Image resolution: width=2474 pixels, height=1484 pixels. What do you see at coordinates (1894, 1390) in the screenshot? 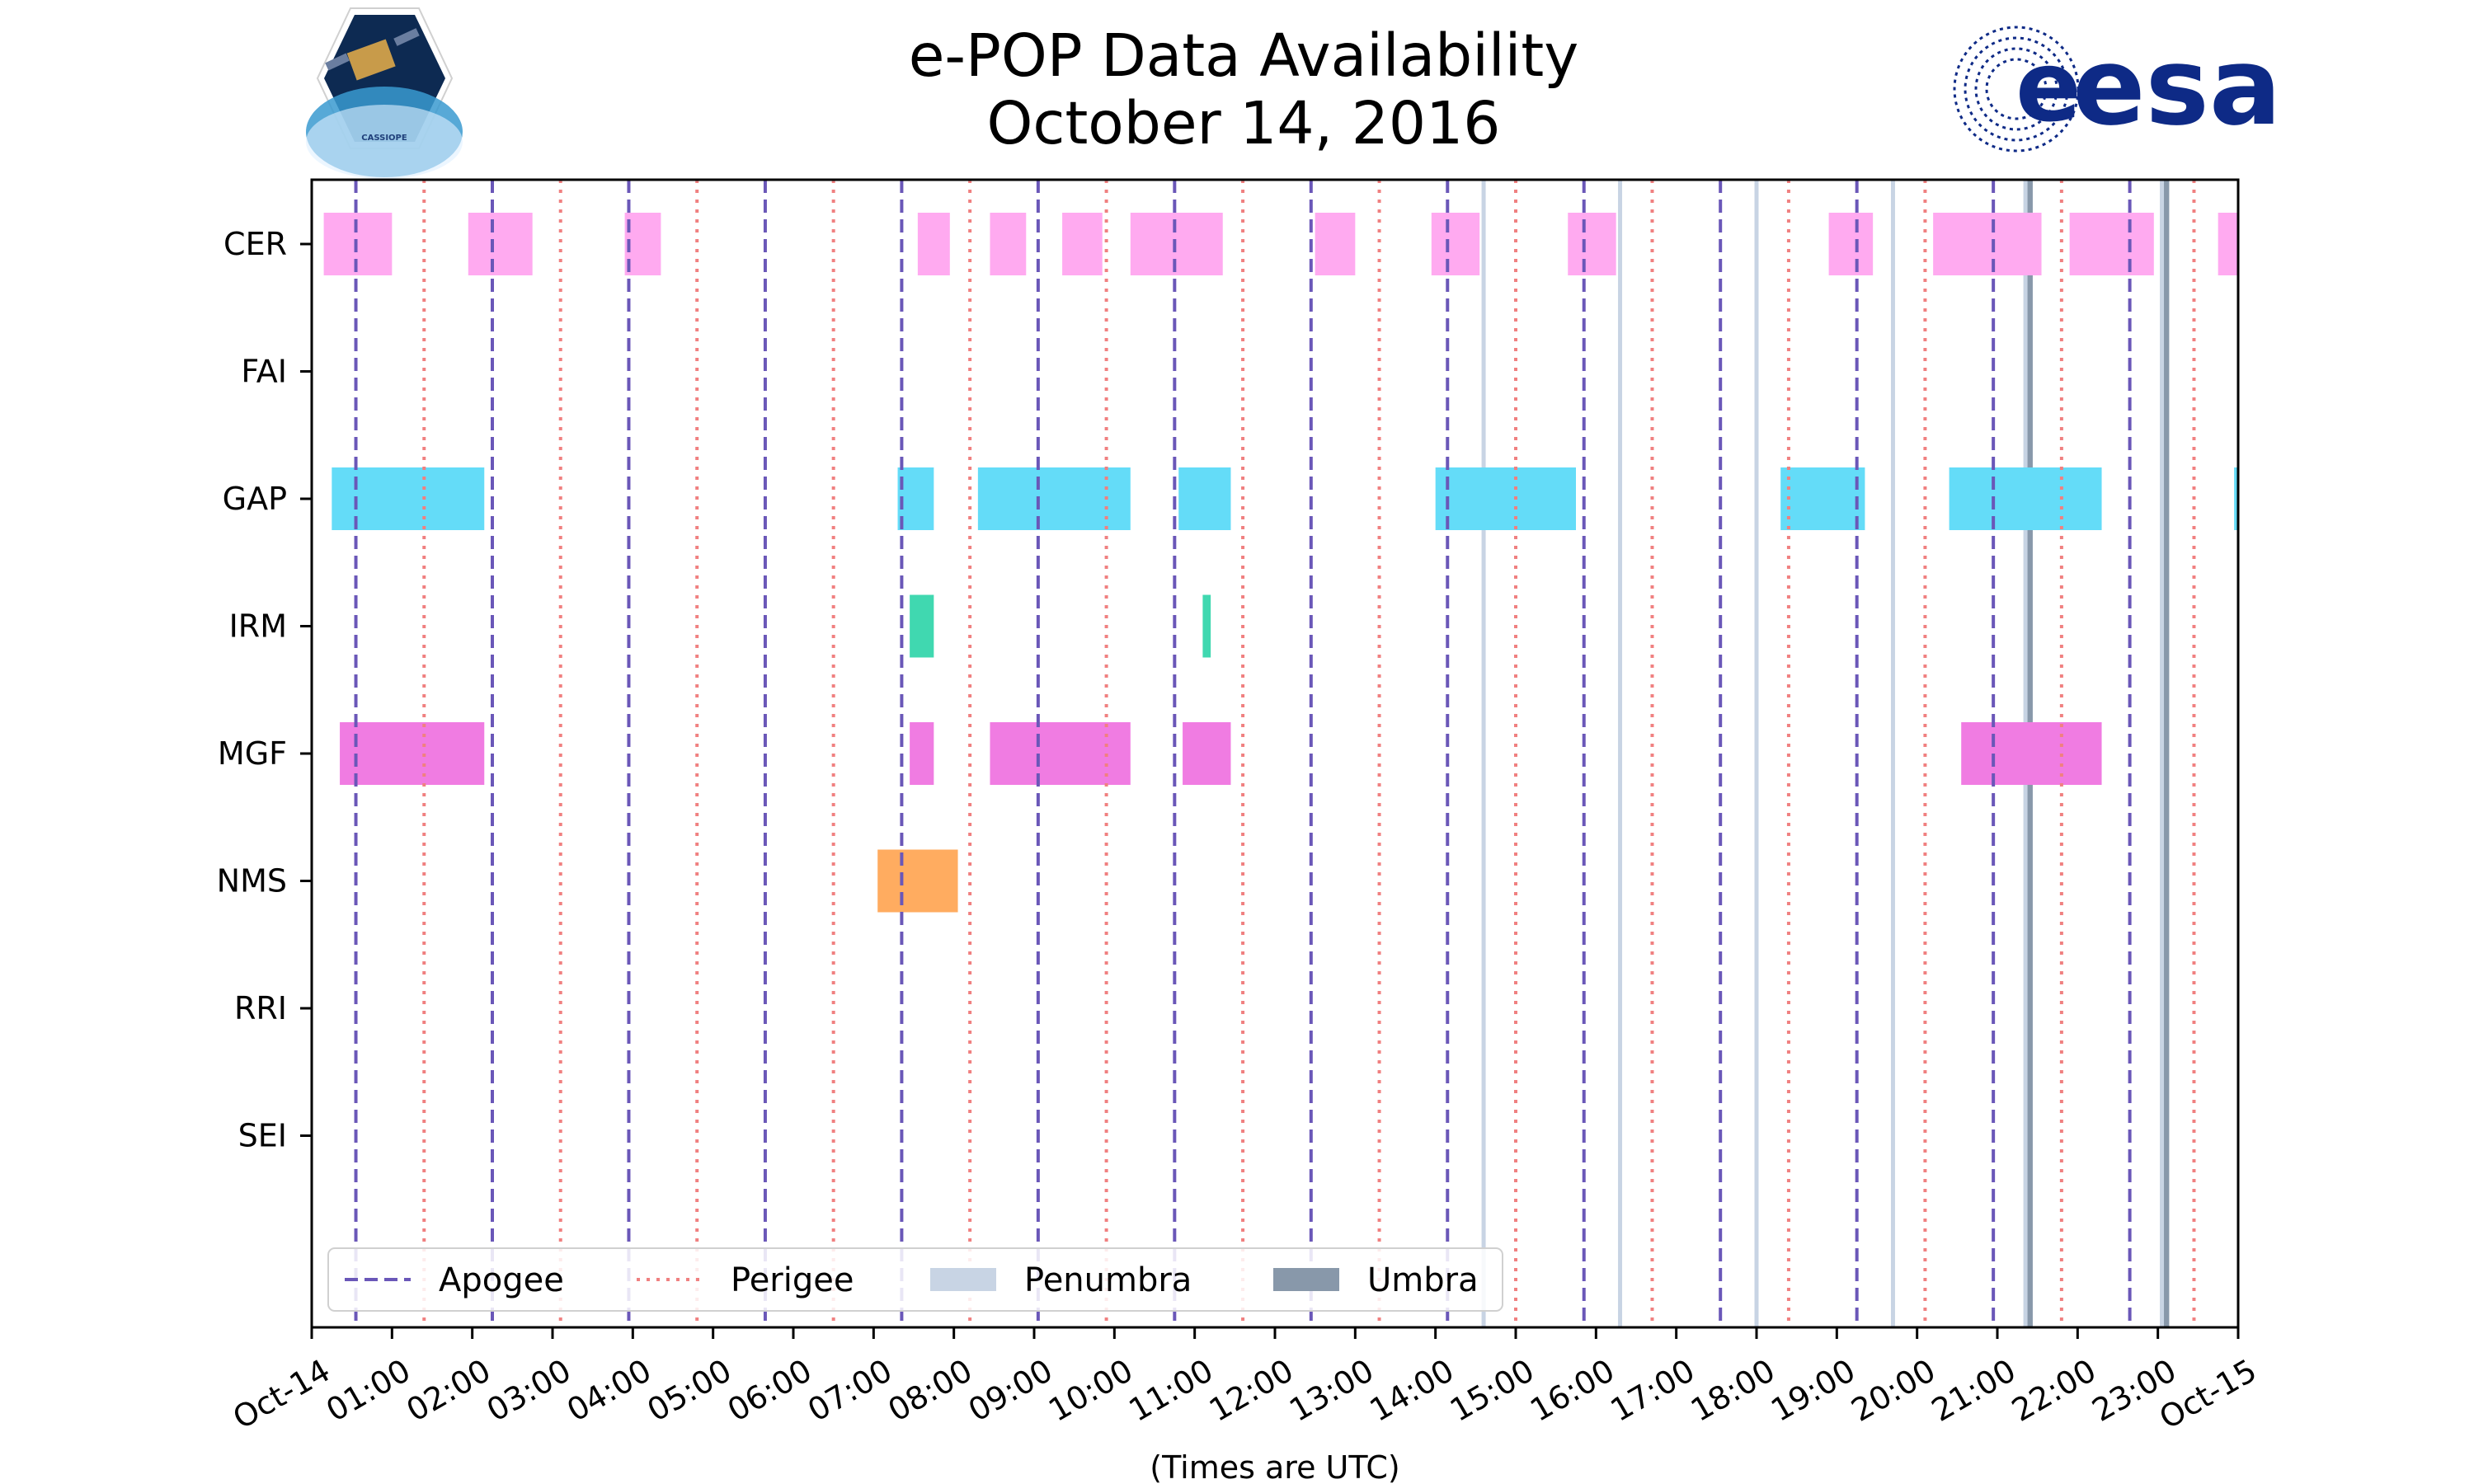
I see `x-tick-label-20: 20:00` at bounding box center [1894, 1390].